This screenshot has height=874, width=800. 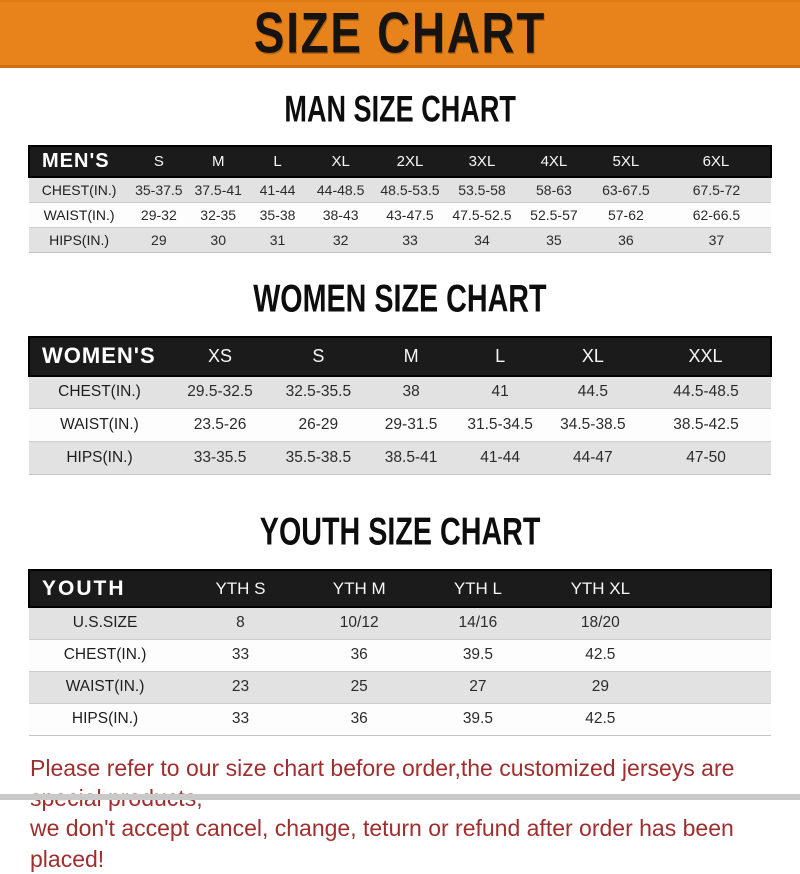 I want to click on size-cell: 29-32, so click(x=158, y=214).